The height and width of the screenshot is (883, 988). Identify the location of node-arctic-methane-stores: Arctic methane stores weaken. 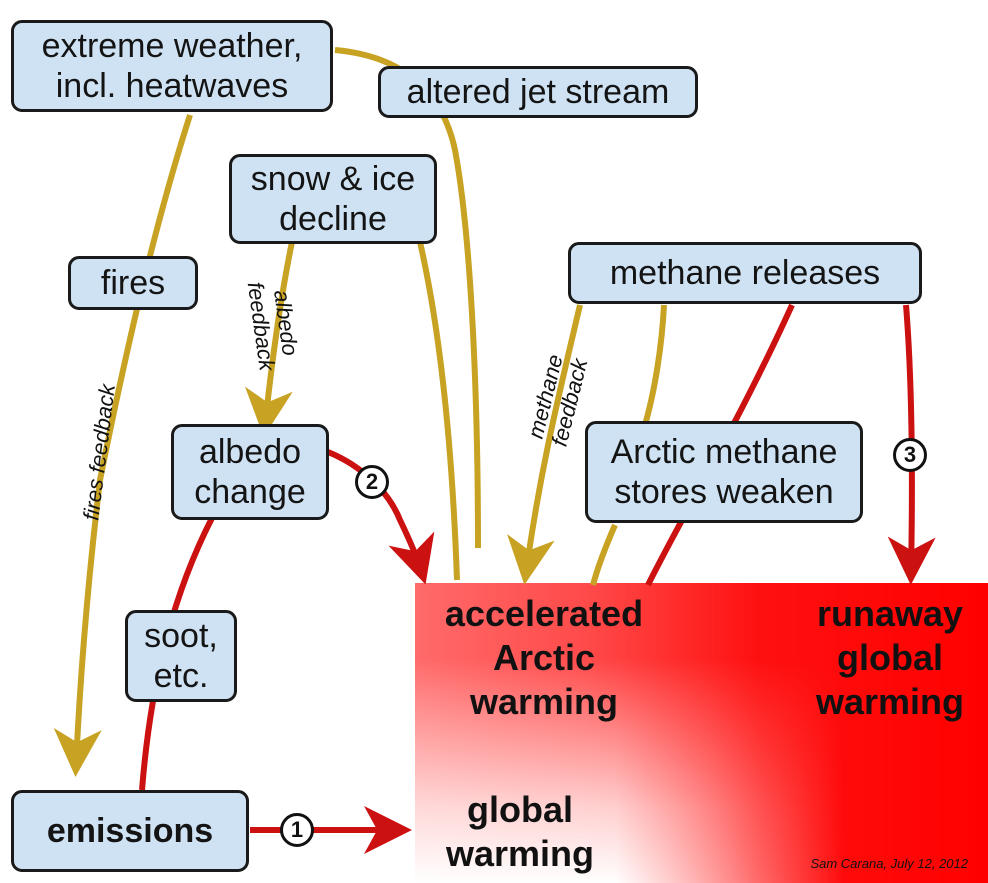
(724, 472).